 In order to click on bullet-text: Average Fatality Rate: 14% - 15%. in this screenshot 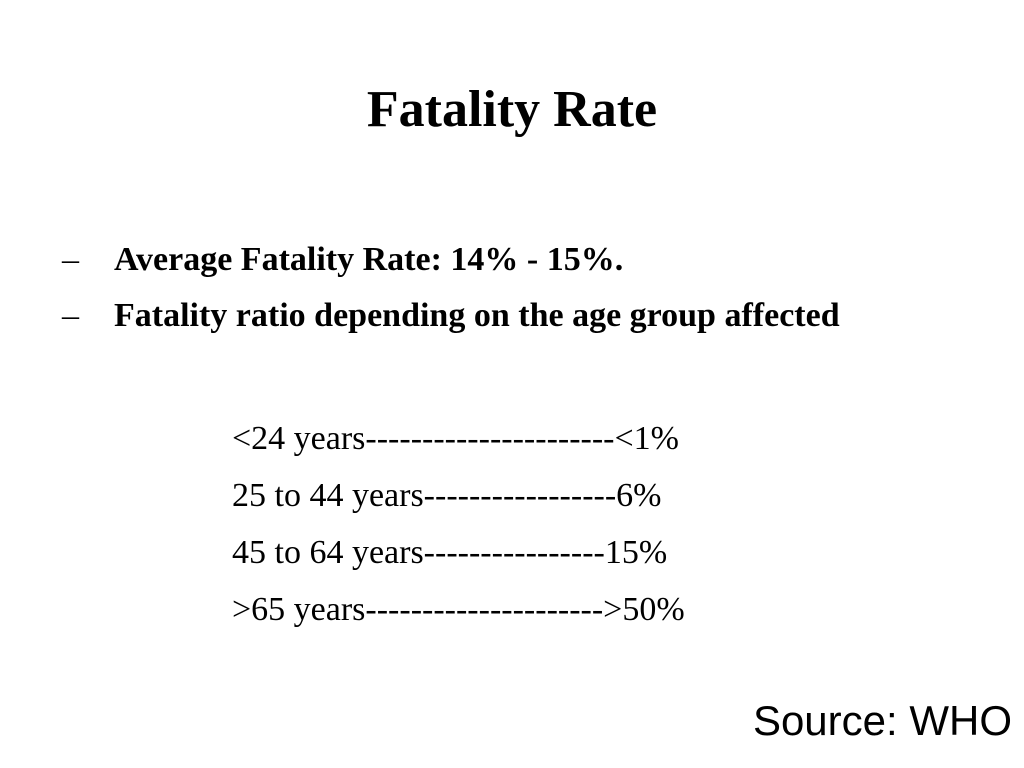, I will do `click(369, 259)`.